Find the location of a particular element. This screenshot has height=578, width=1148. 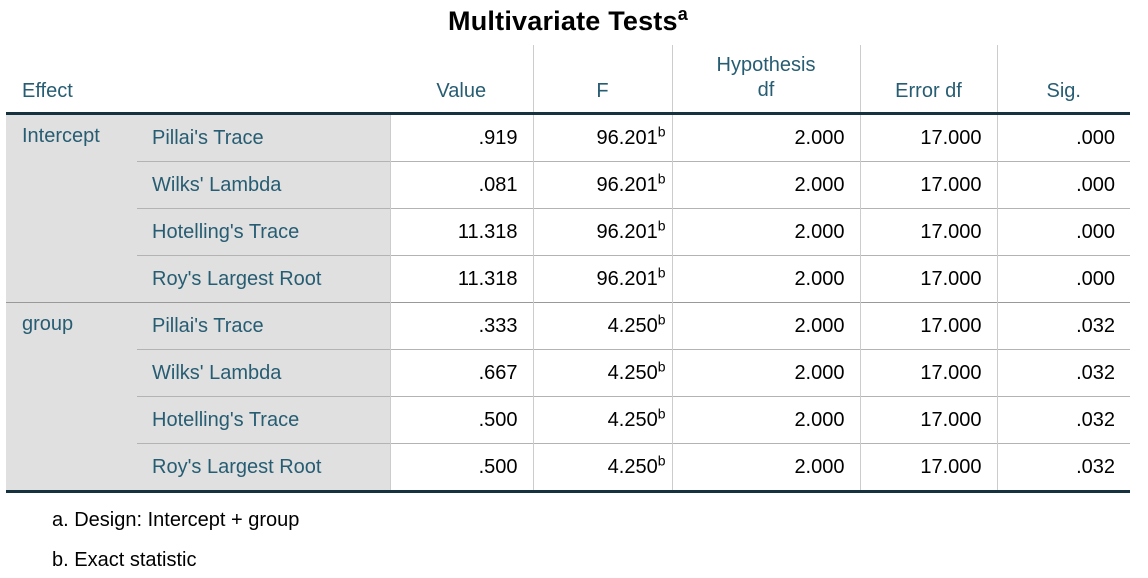

value-cell: .081 is located at coordinates (461, 185).